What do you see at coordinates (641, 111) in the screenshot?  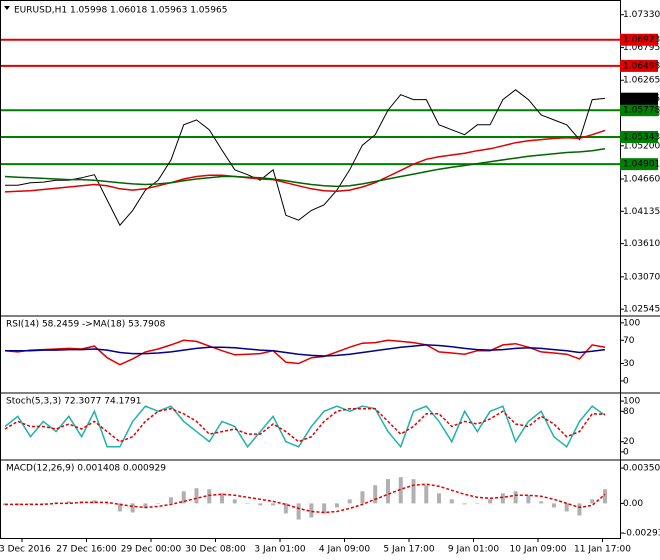 I see `level-label: 1.05778` at bounding box center [641, 111].